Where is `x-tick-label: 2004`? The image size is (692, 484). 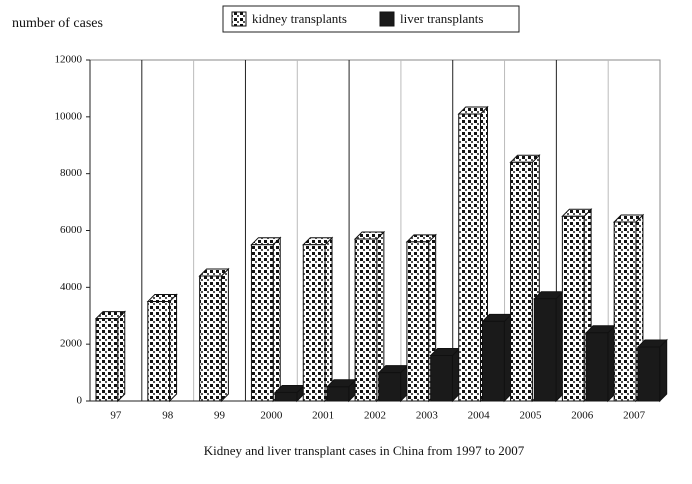
x-tick-label: 2004 is located at coordinates (479, 416).